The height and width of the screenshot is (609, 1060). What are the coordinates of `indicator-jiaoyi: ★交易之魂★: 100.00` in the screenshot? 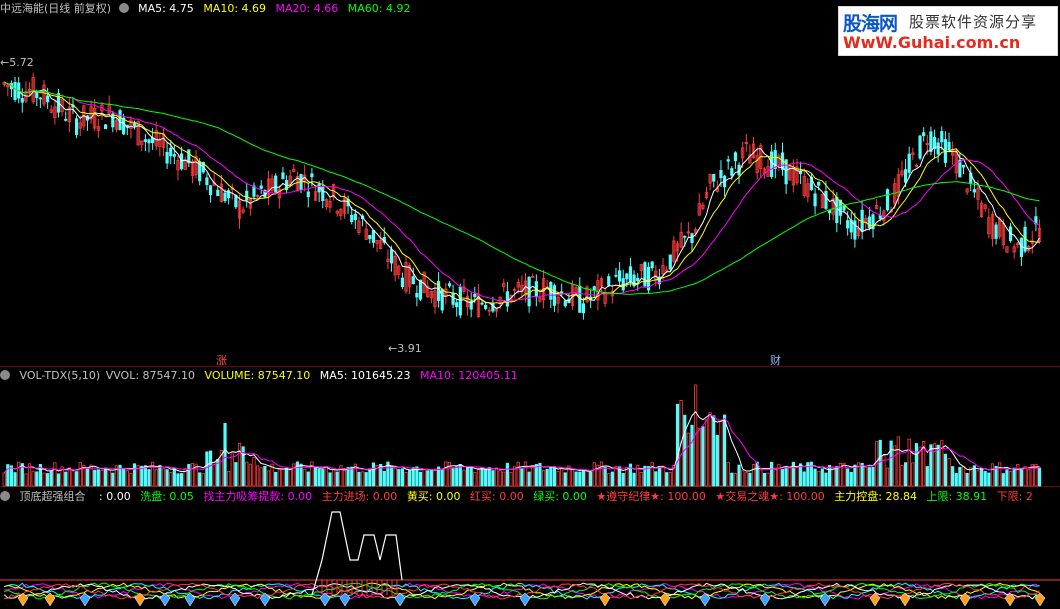 It's located at (770, 496).